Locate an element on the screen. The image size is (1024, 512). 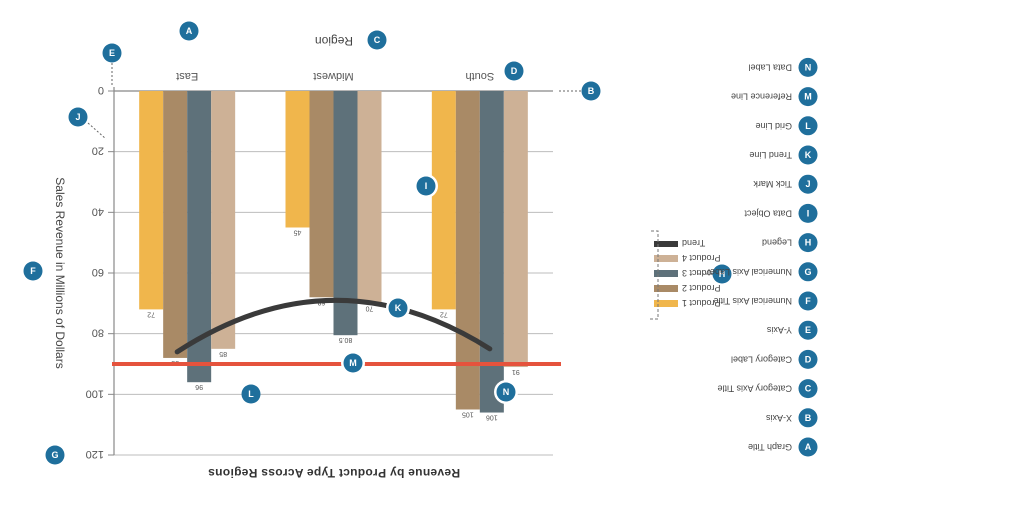
data-label: 91 is located at coordinates (516, 371).